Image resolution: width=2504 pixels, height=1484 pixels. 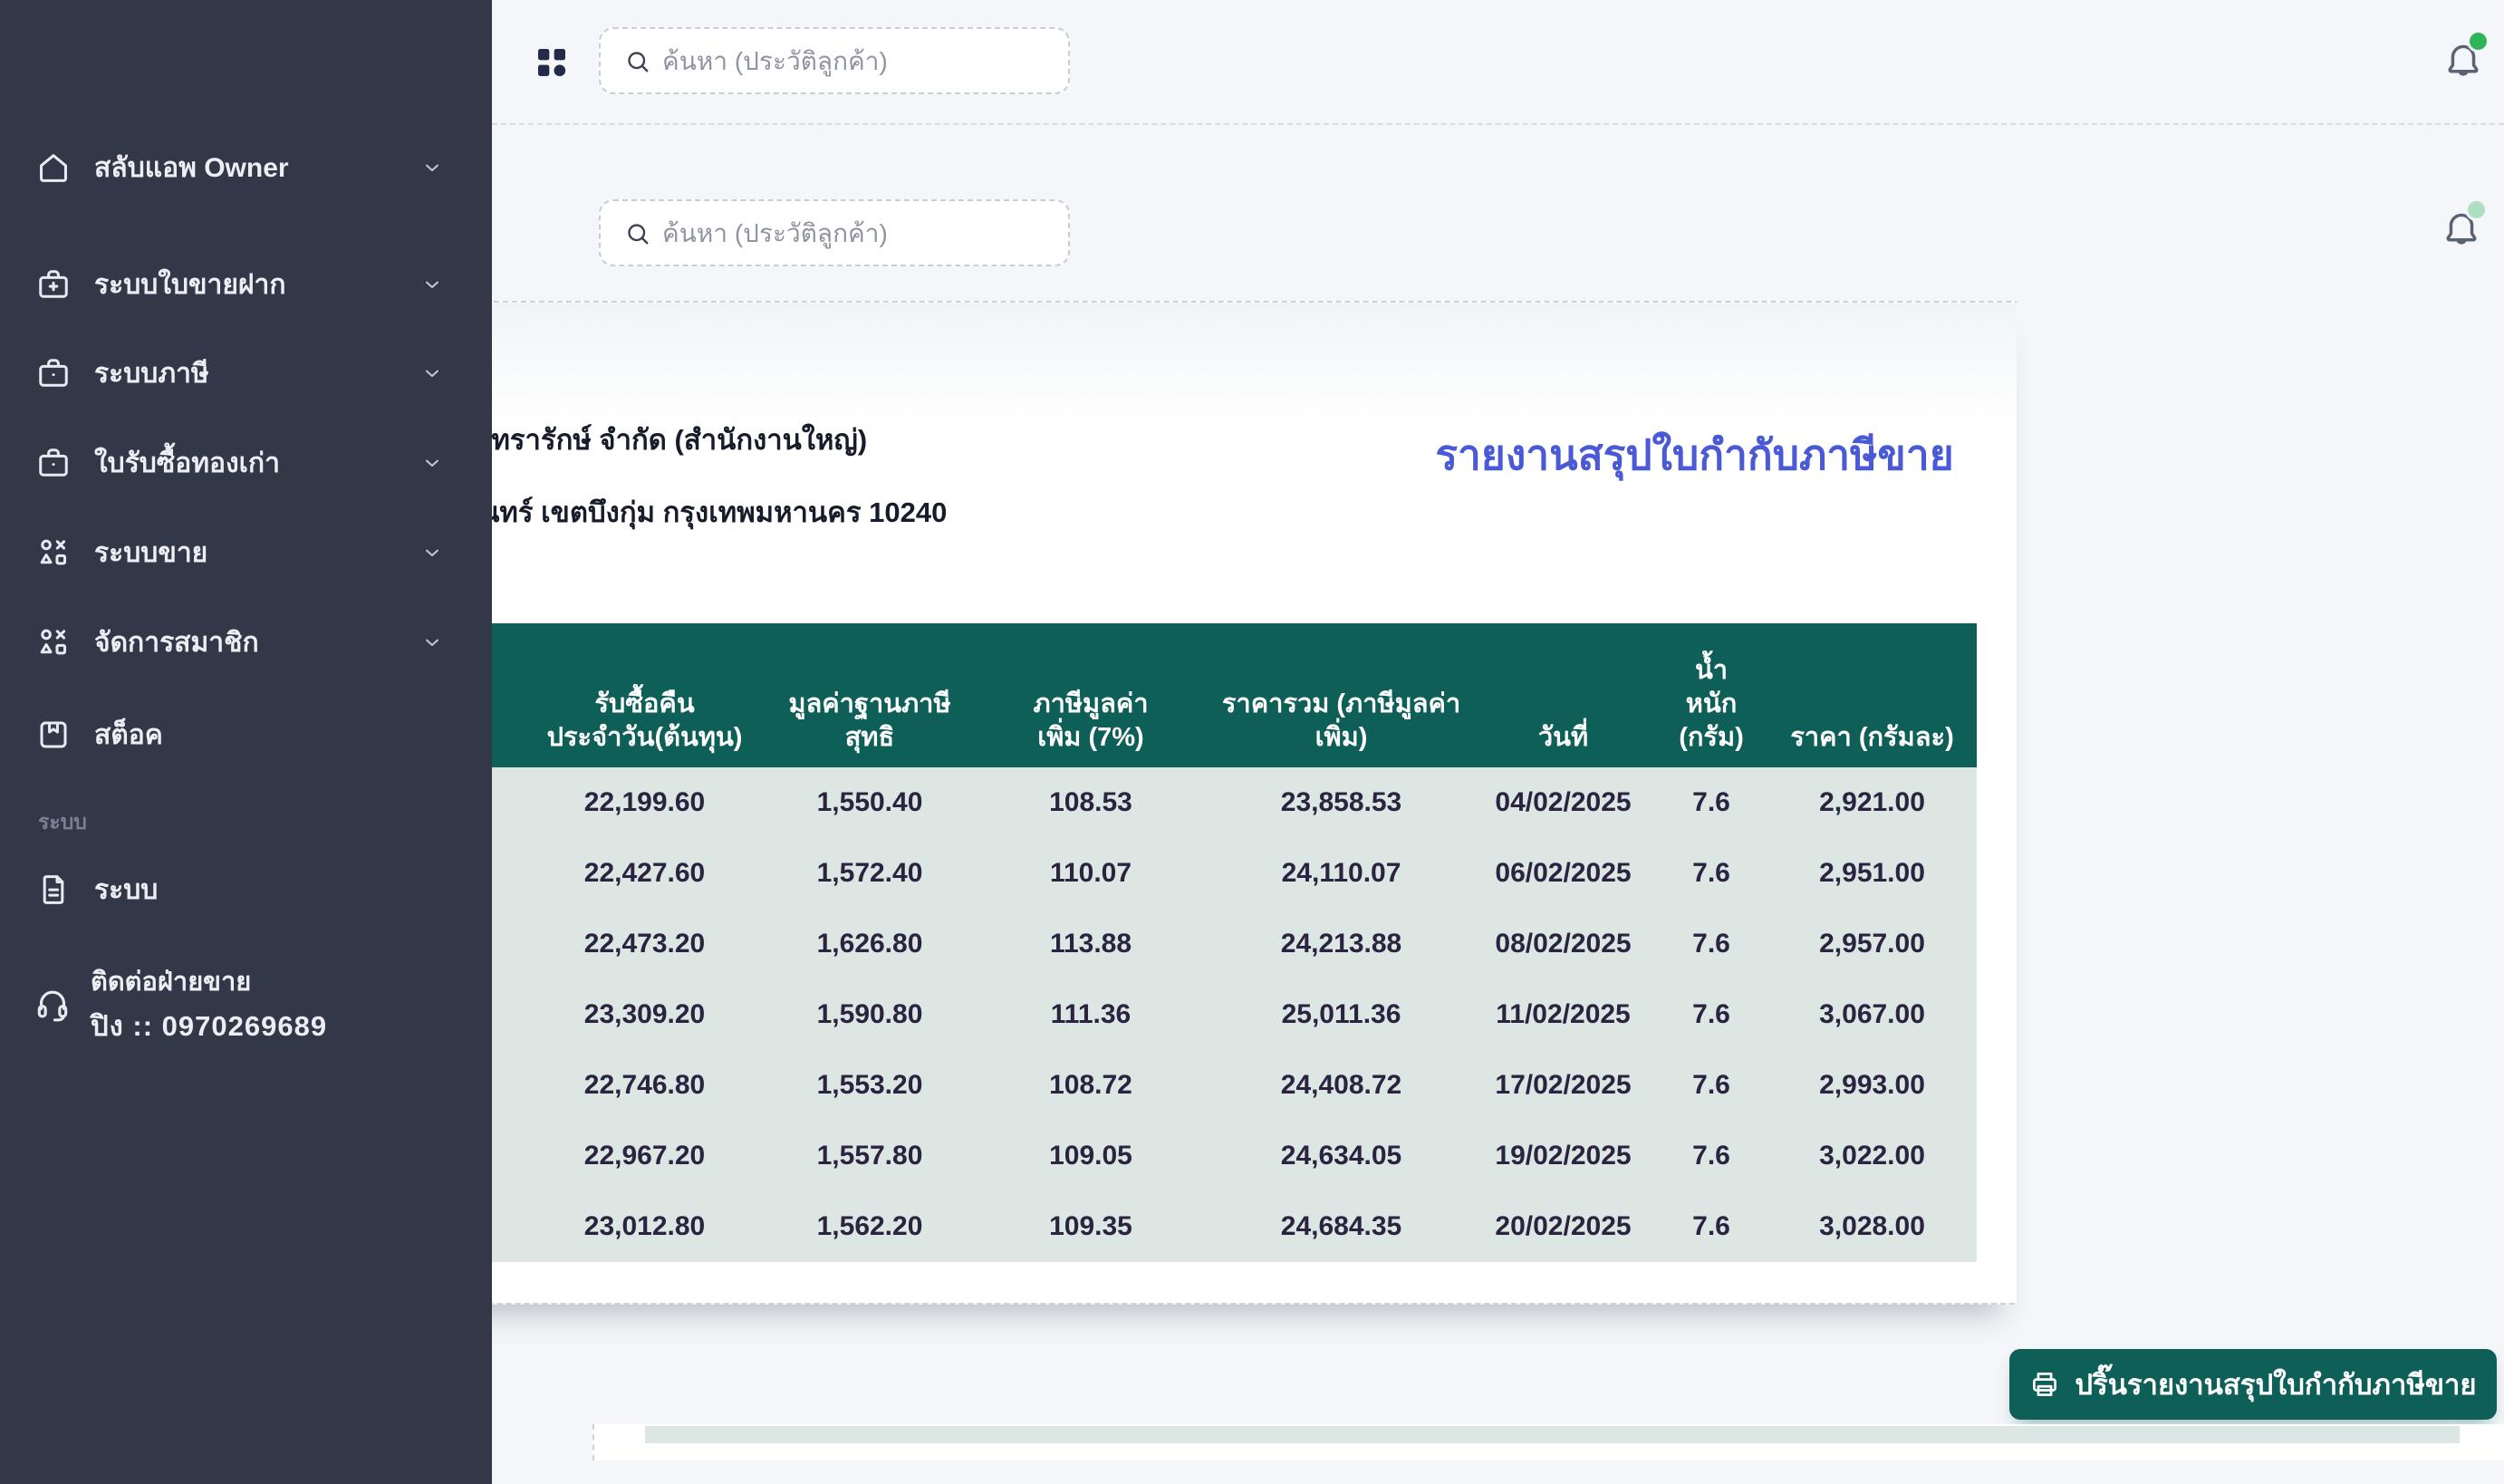 What do you see at coordinates (644, 703) in the screenshot?
I see `header-line: รับซื้อคืน` at bounding box center [644, 703].